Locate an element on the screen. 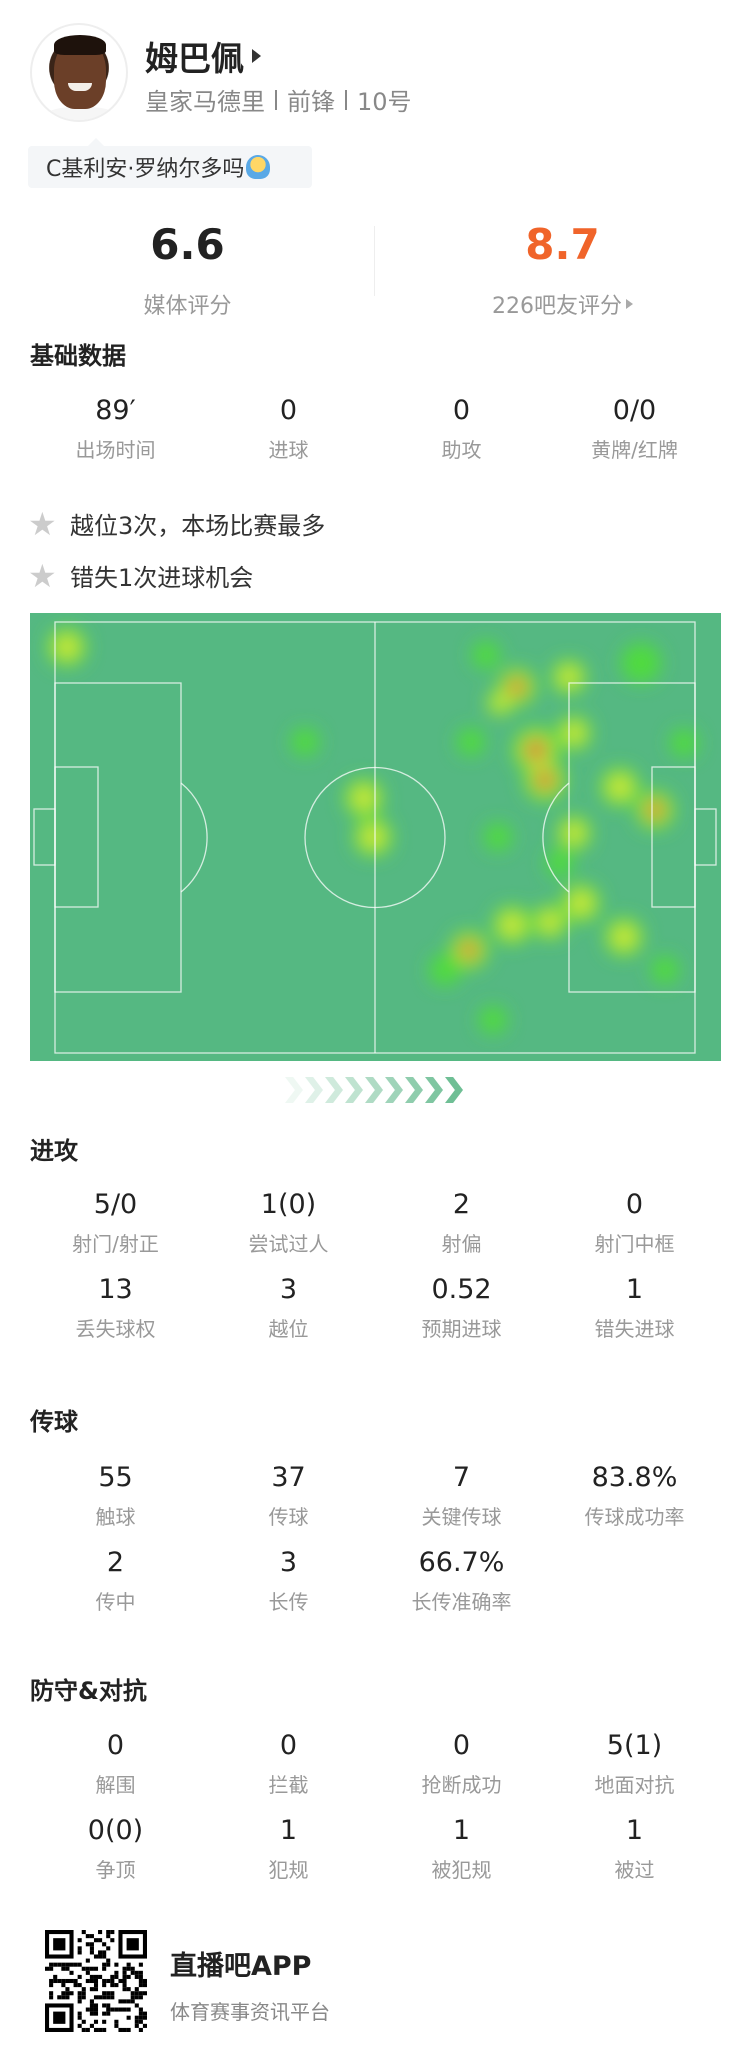 Image resolution: width=750 pixels, height=2062 pixels. stat-item: 0 助攻 is located at coordinates (461, 436).